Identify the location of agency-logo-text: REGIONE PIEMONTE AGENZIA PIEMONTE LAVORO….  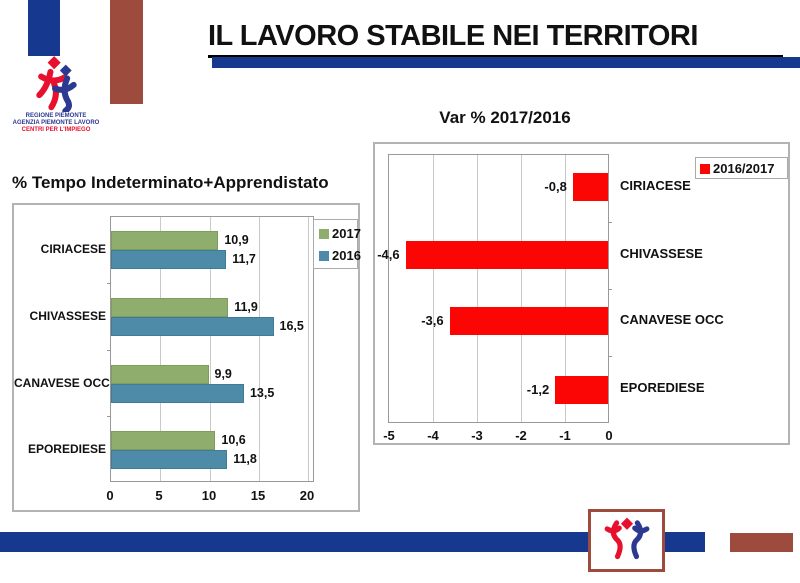
(56, 123).